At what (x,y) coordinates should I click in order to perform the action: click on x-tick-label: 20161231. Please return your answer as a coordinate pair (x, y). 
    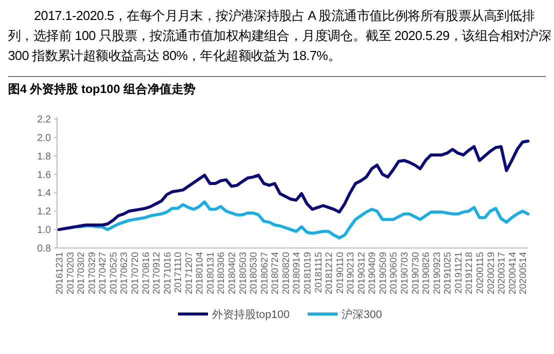
    Looking at the image, I should click on (60, 273).